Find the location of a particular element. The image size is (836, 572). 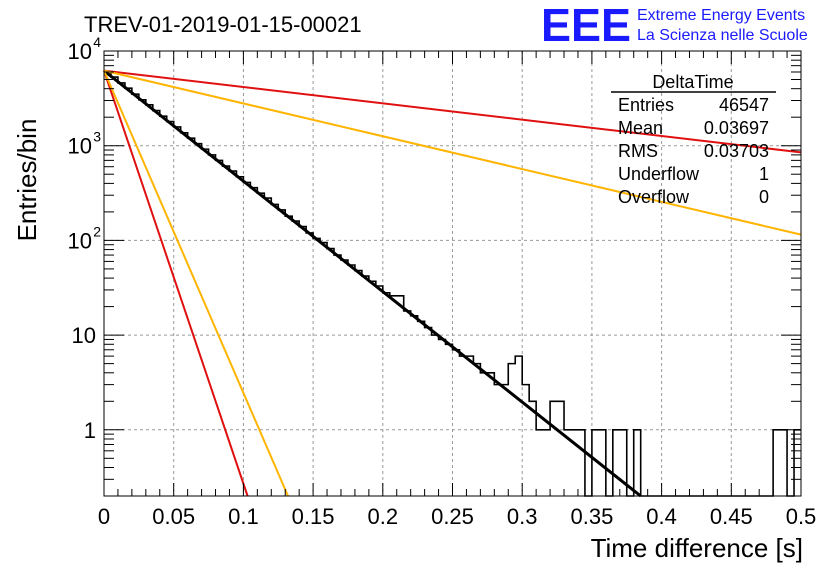

eee-logo-line2: La Scienza nelle Scuole is located at coordinates (722, 35).